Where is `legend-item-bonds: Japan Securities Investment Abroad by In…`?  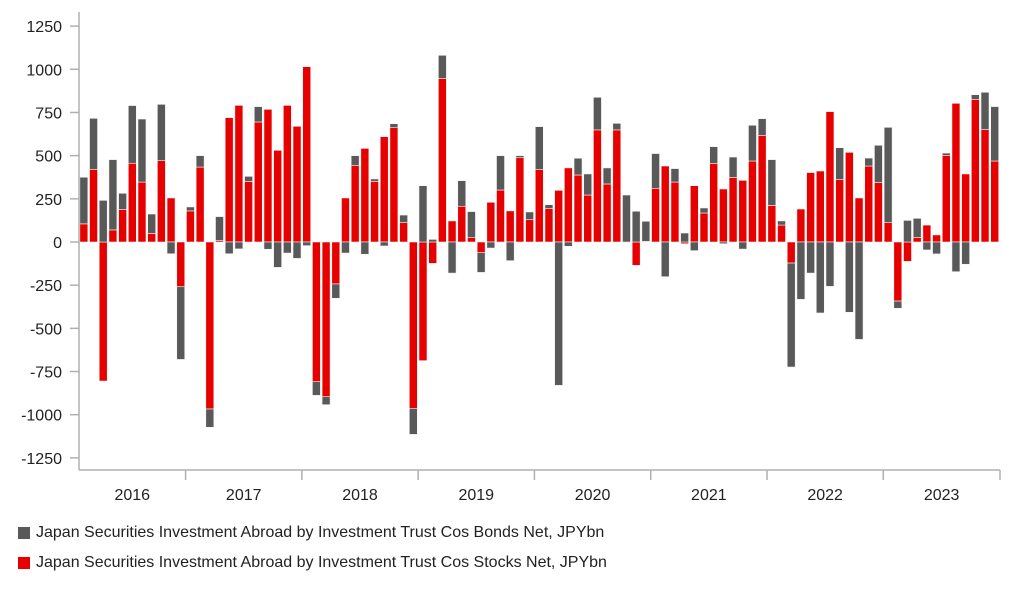 legend-item-bonds: Japan Securities Investment Abroad by In… is located at coordinates (311, 533).